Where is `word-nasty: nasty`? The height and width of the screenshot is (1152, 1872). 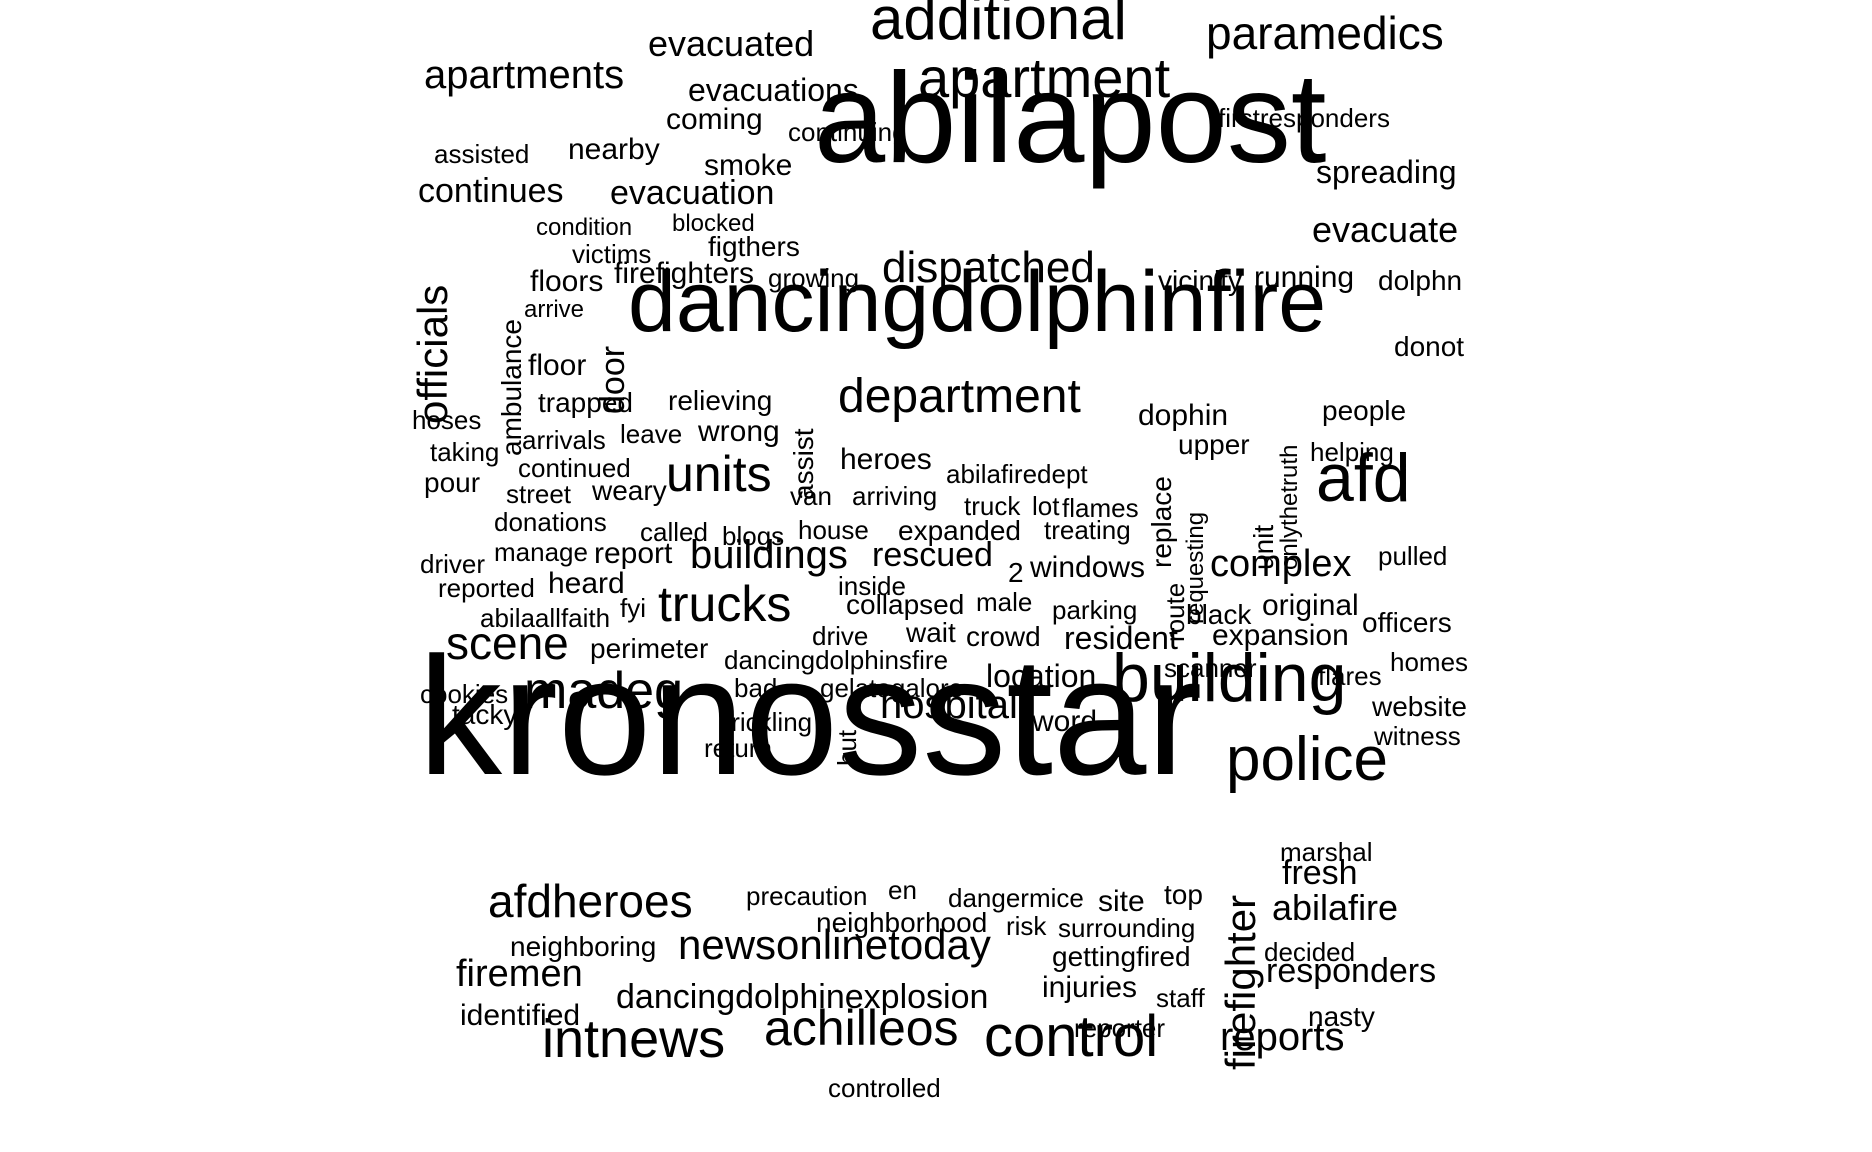
word-nasty: nasty is located at coordinates (1341, 1017).